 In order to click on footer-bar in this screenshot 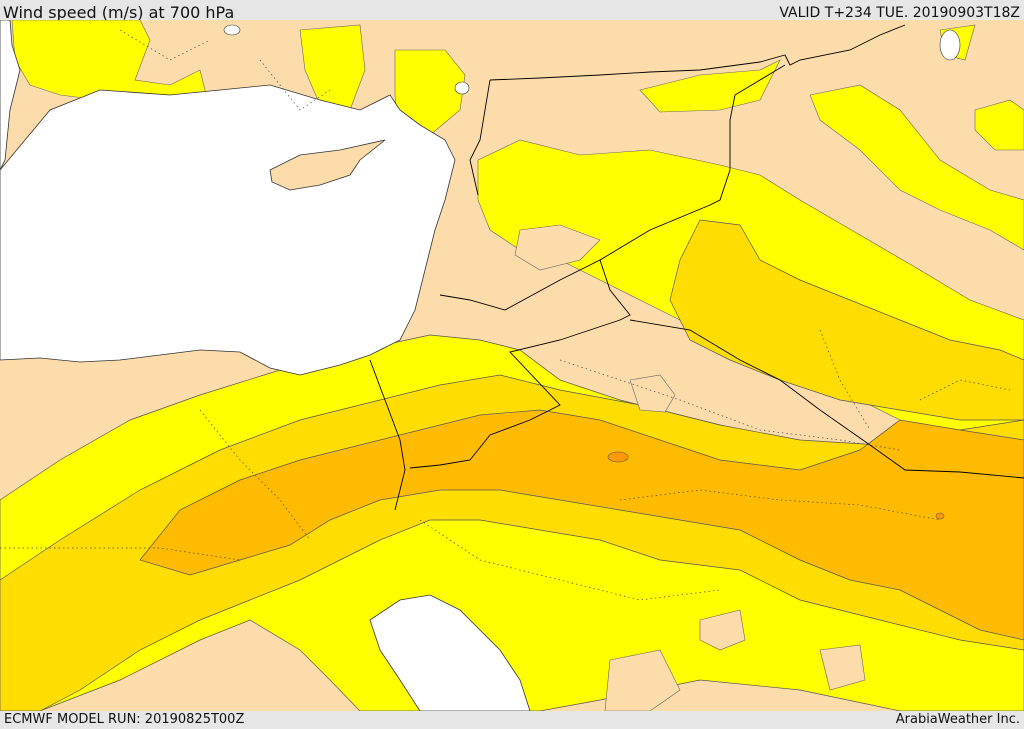, I will do `click(512, 720)`.